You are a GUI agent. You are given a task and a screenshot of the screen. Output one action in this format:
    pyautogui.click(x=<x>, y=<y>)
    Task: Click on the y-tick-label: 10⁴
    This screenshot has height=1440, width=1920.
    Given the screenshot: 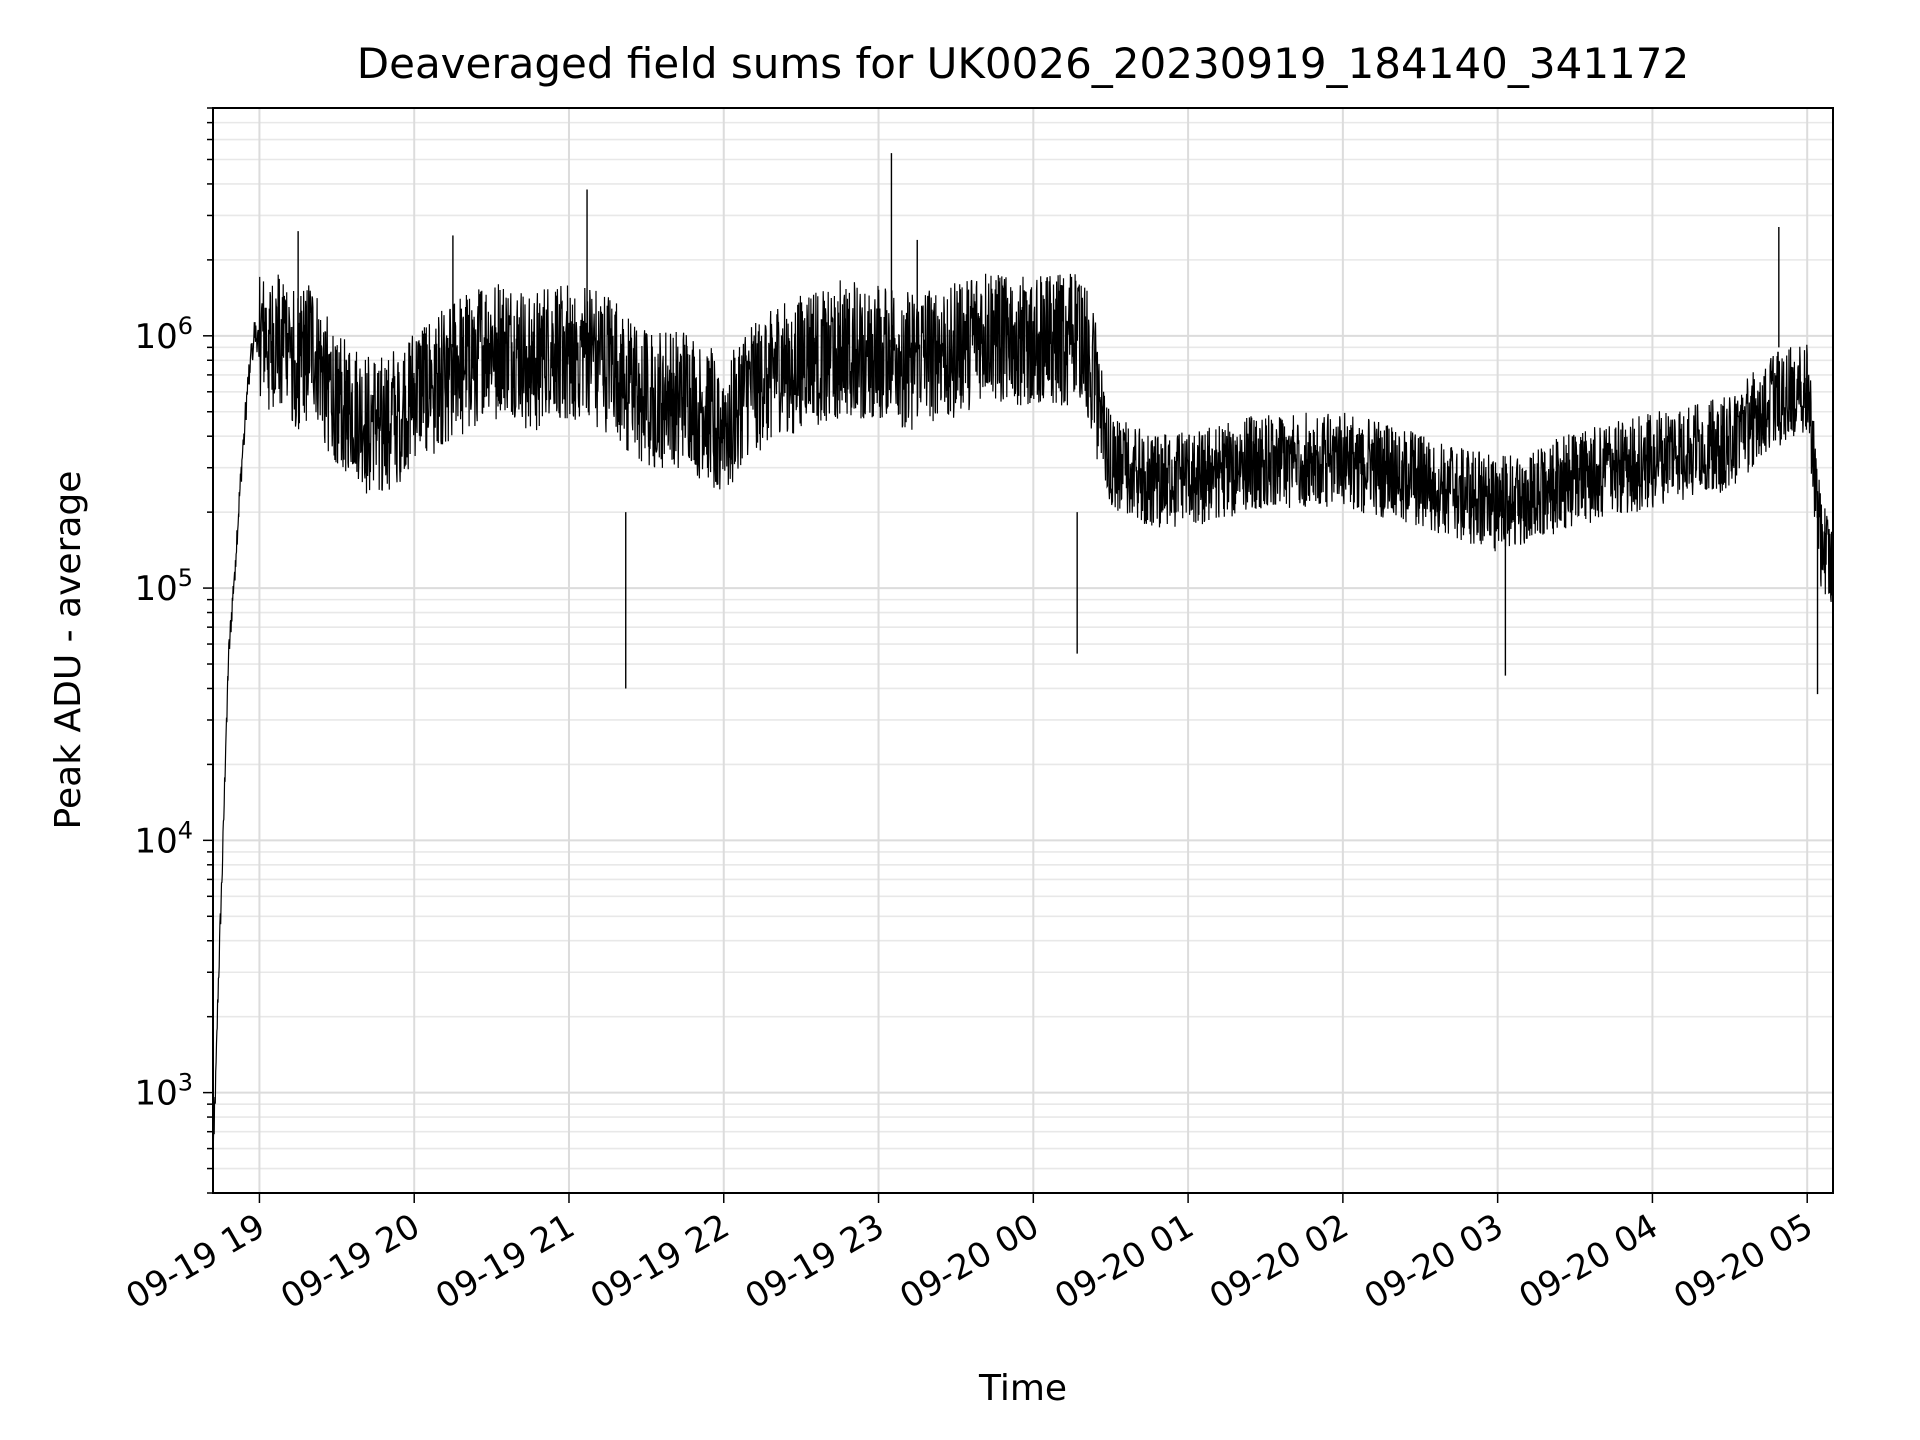 What is the action you would take?
    pyautogui.click(x=163, y=838)
    